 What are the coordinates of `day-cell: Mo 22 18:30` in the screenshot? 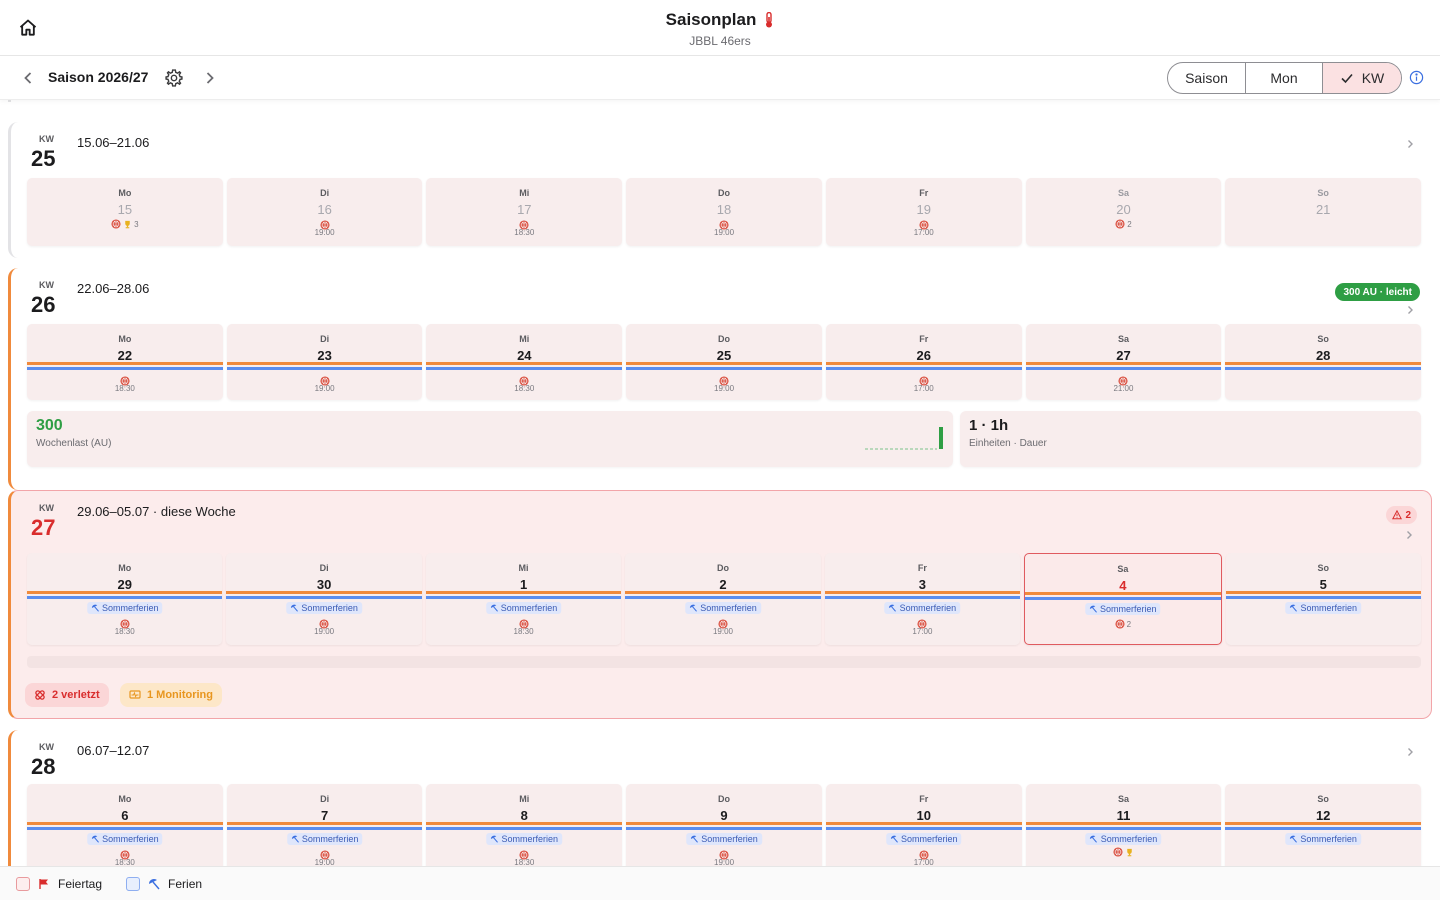 It's located at (125, 362).